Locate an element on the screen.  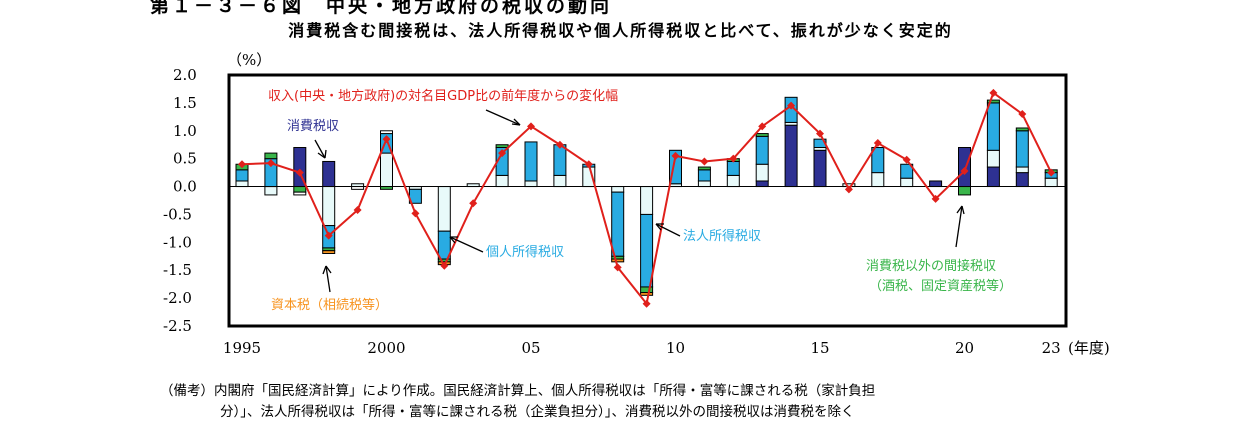
annotation-arrow-line is located at coordinates (503, 117).